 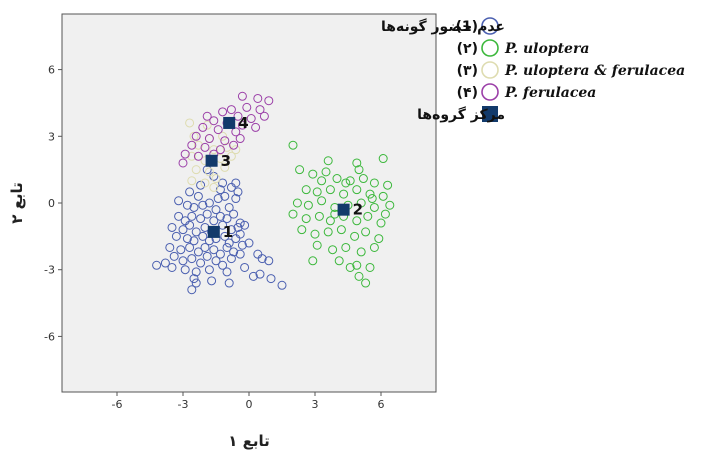 I want to click on x-tick-label: 0, so click(x=249, y=404).